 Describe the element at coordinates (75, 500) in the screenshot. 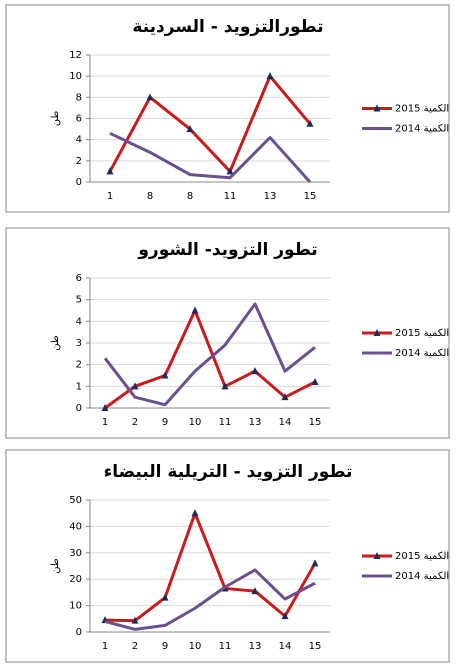

I see `y-tick-label: 50` at that location.